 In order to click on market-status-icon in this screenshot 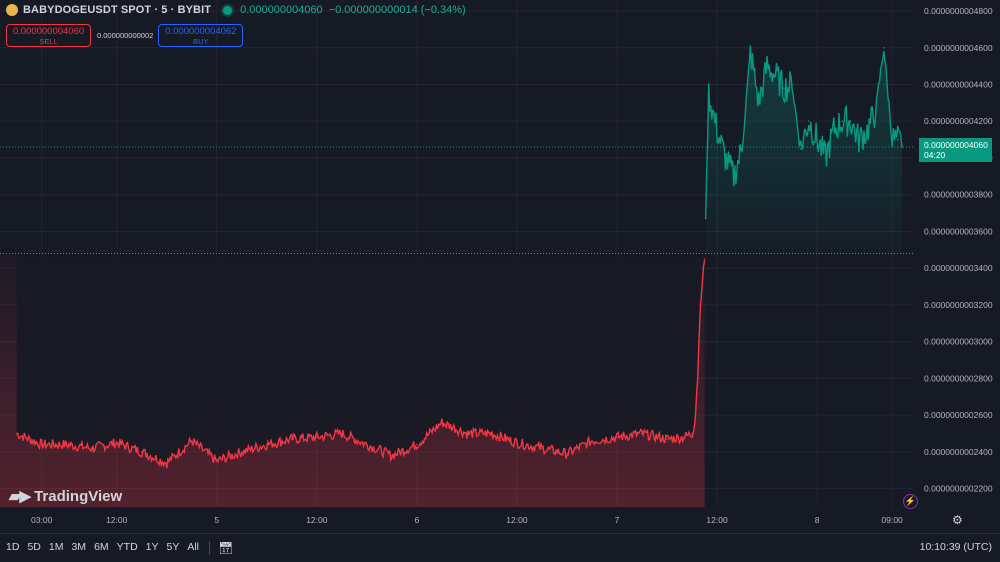, I will do `click(228, 10)`.